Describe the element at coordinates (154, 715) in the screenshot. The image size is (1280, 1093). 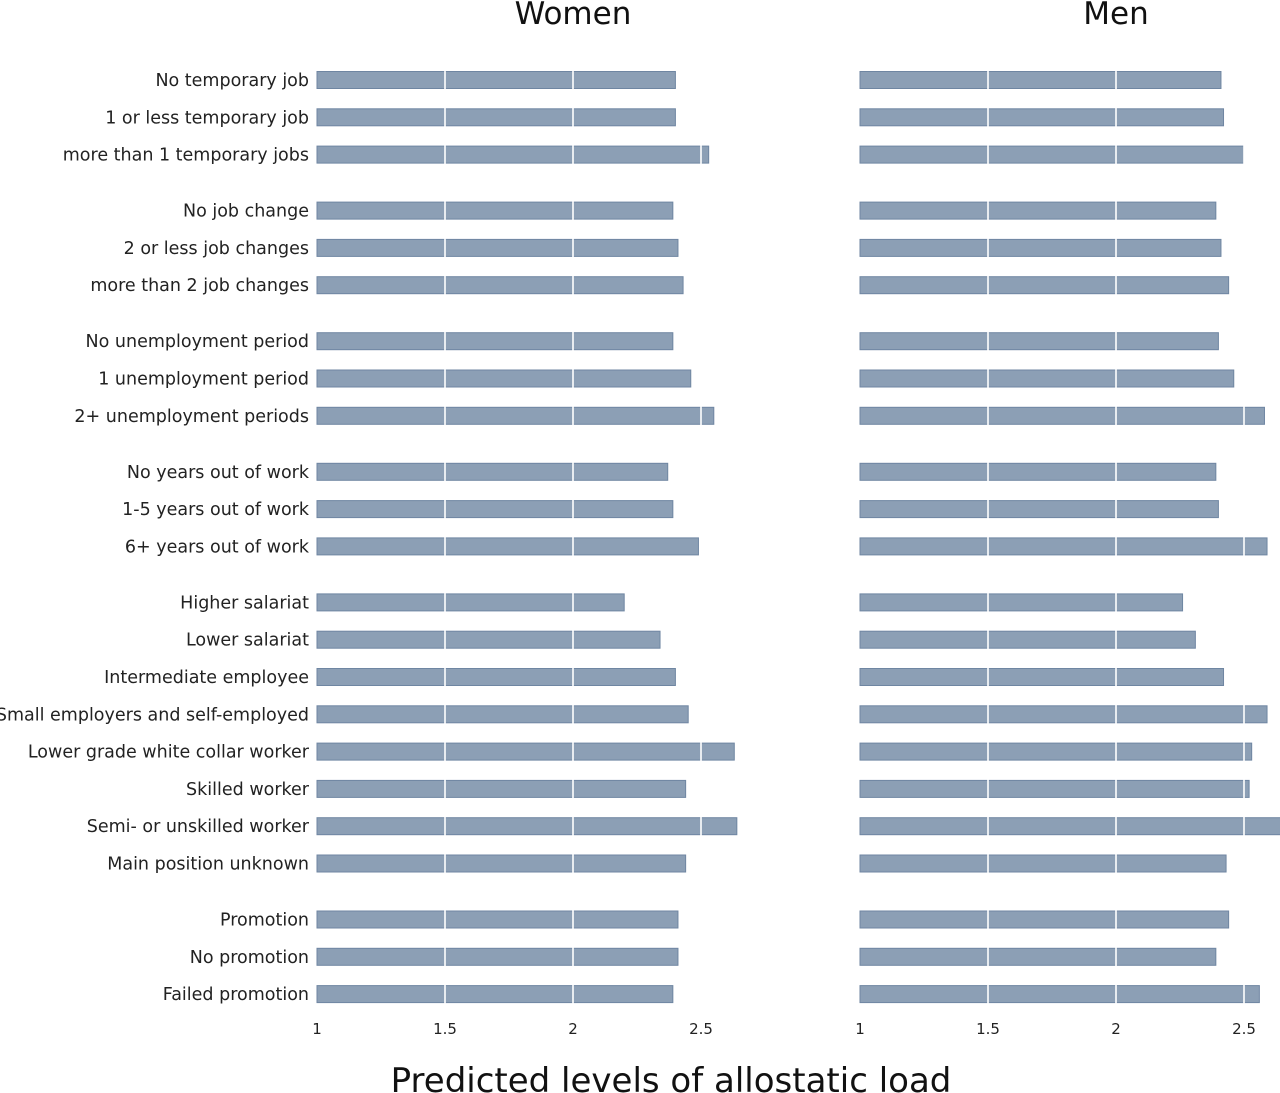
I see `row-label: Small employers and self-employed` at that location.